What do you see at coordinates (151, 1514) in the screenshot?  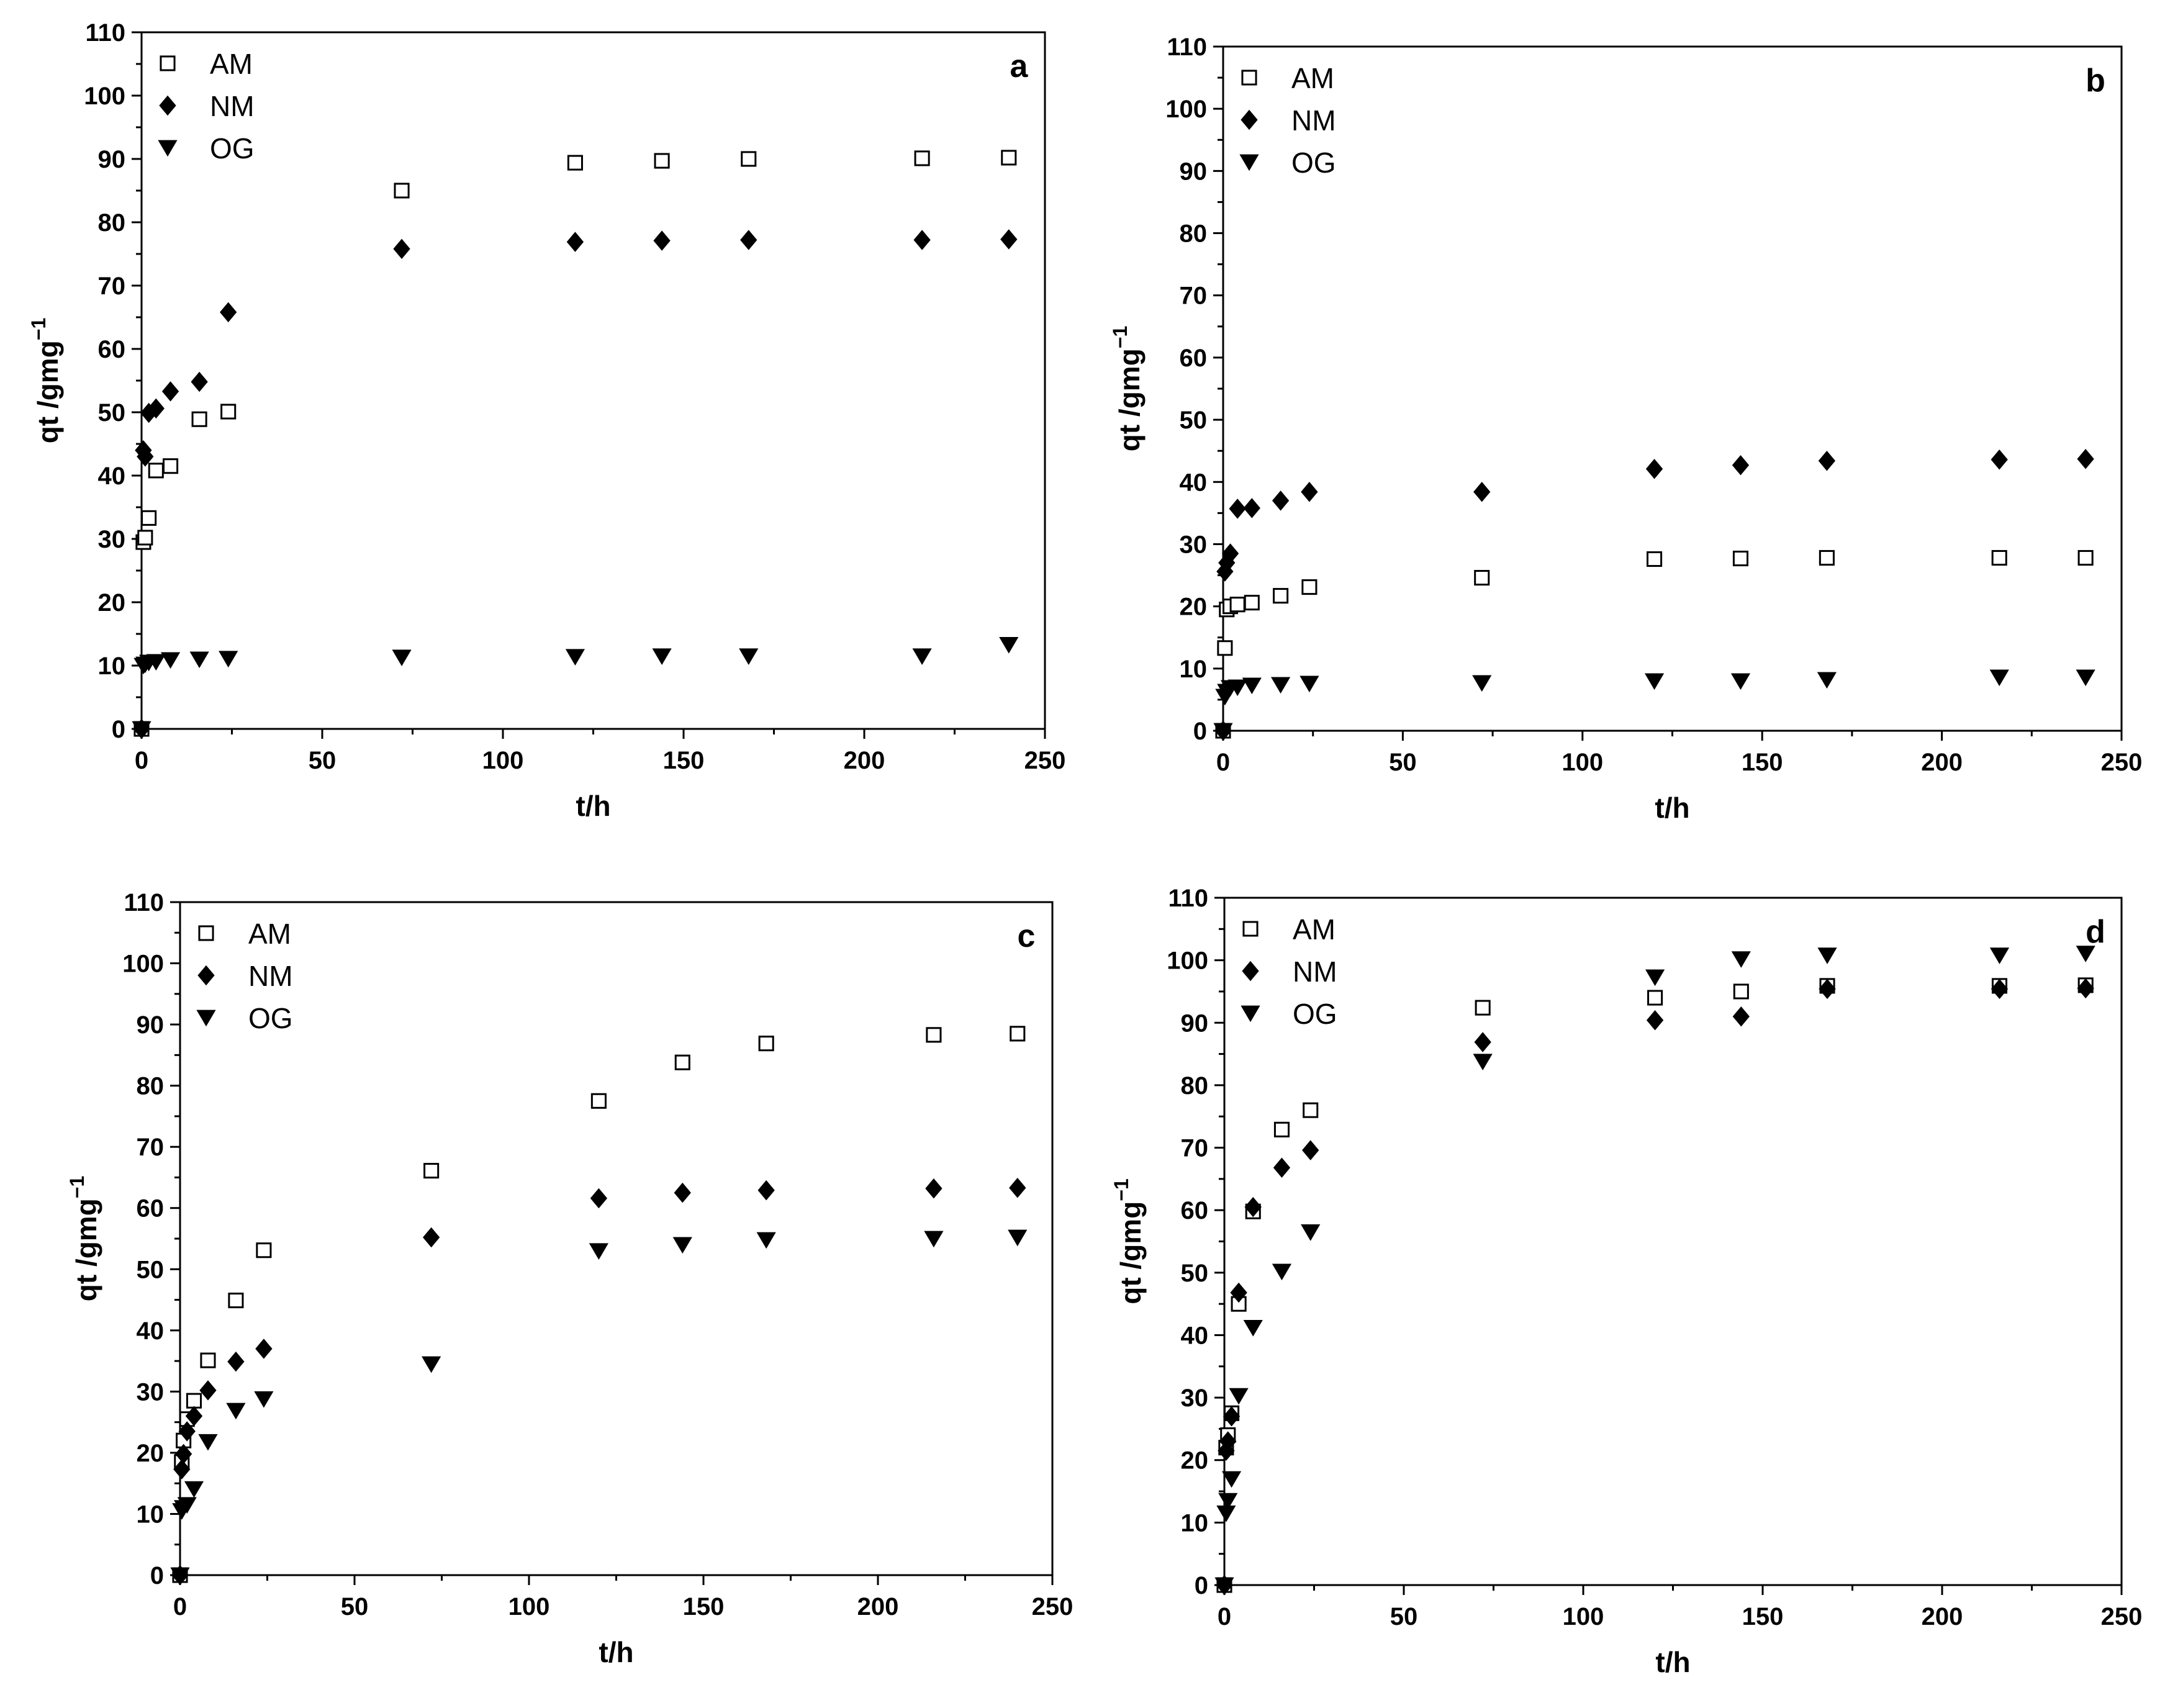 I see `y-tick-label: 10` at bounding box center [151, 1514].